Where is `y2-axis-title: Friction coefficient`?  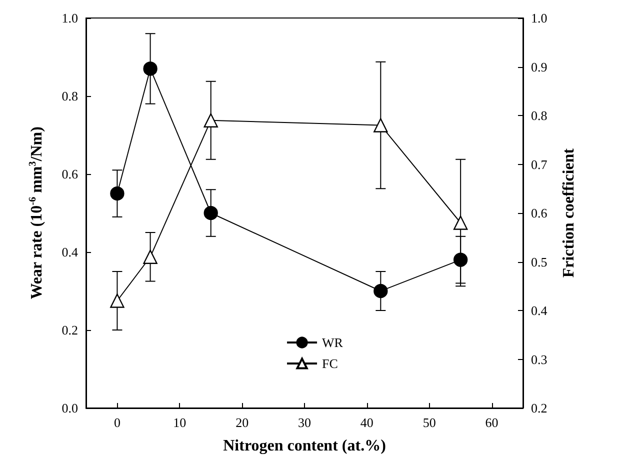 y2-axis-title: Friction coefficient is located at coordinates (569, 213).